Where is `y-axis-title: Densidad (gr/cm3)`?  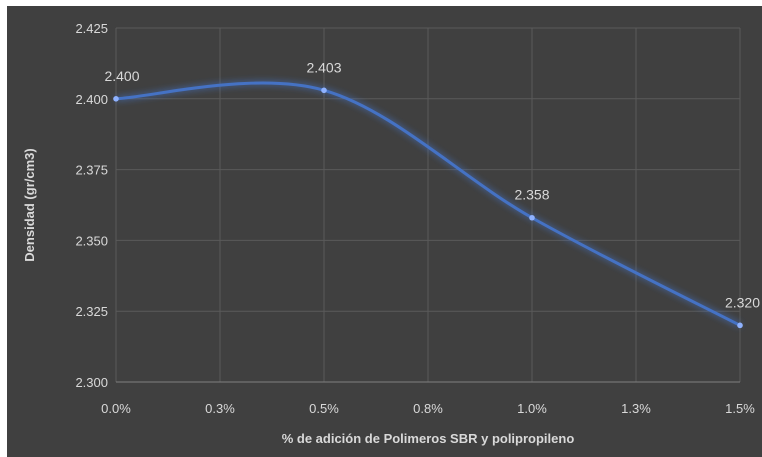
y-axis-title: Densidad (gr/cm3) is located at coordinates (29, 204).